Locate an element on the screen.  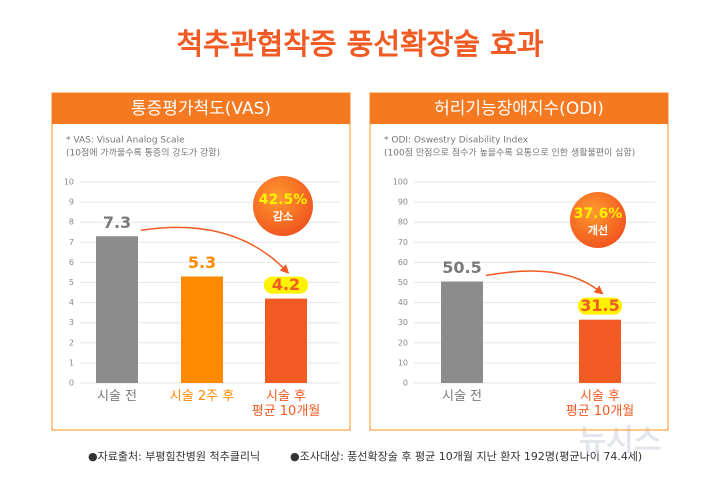
y-tick-label: 40 is located at coordinates (403, 302).